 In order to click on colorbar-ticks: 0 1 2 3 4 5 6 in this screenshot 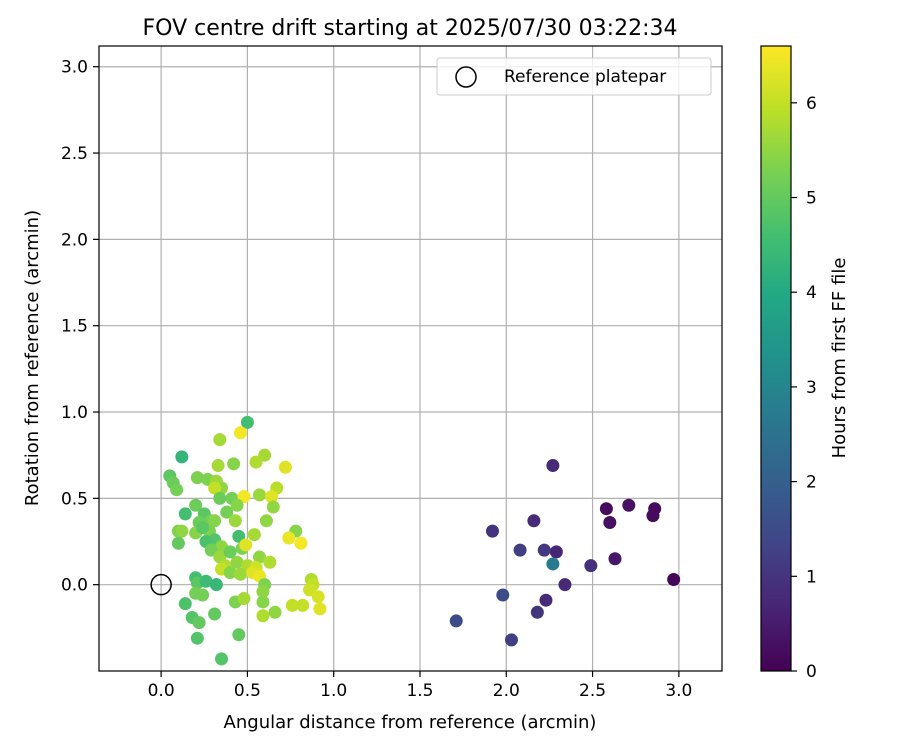, I will do `click(804, 388)`.